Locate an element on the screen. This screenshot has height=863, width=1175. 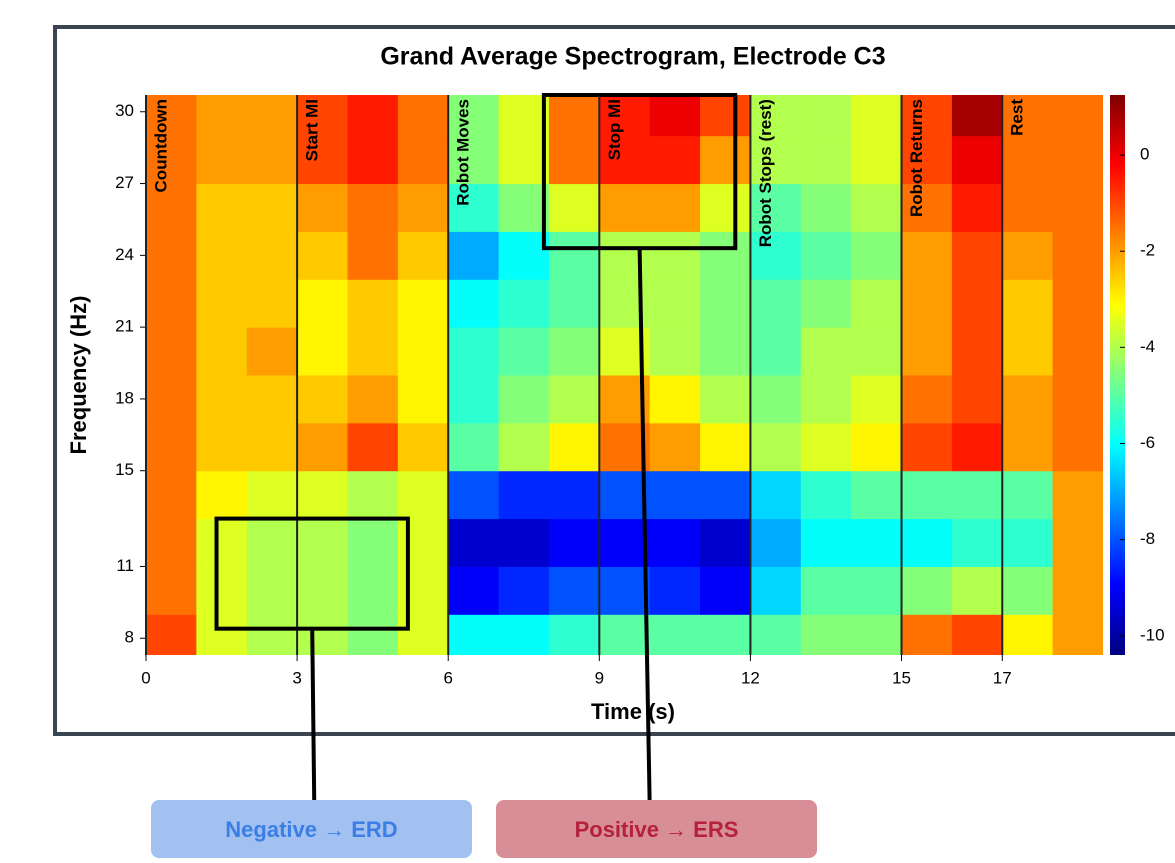
event-label: Start MI is located at coordinates (312, 130).